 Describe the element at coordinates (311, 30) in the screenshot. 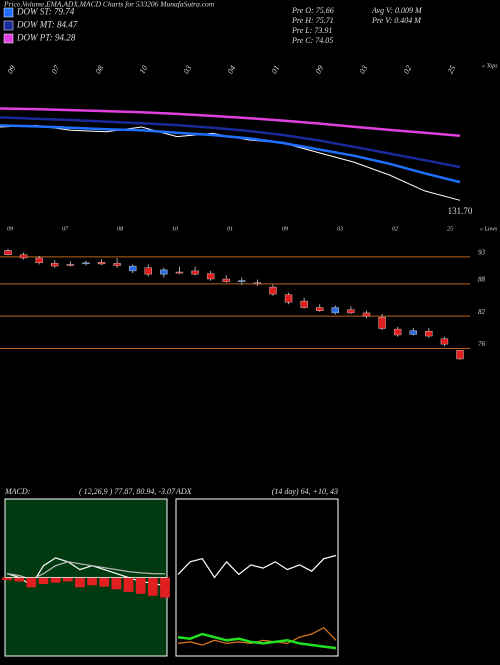

I see `stat-label: Pre L: 73.91` at that location.